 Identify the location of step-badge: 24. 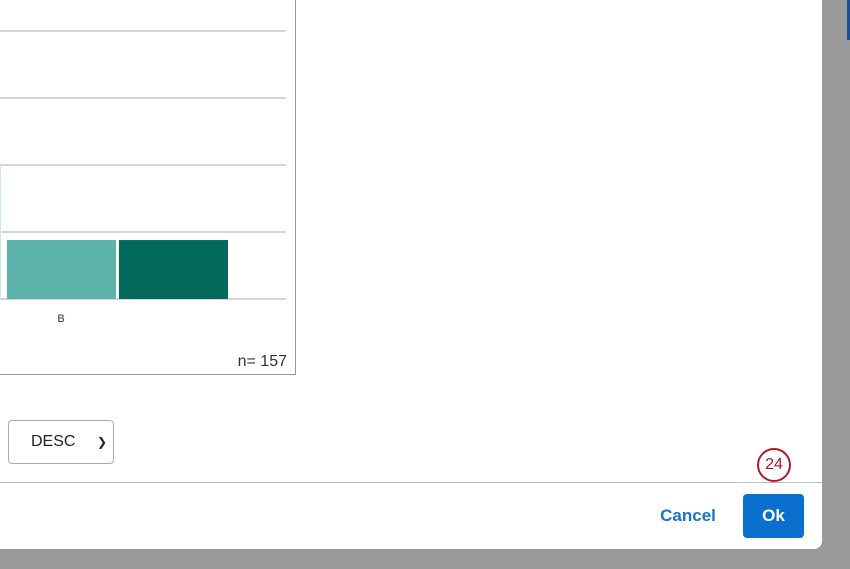
(774, 465).